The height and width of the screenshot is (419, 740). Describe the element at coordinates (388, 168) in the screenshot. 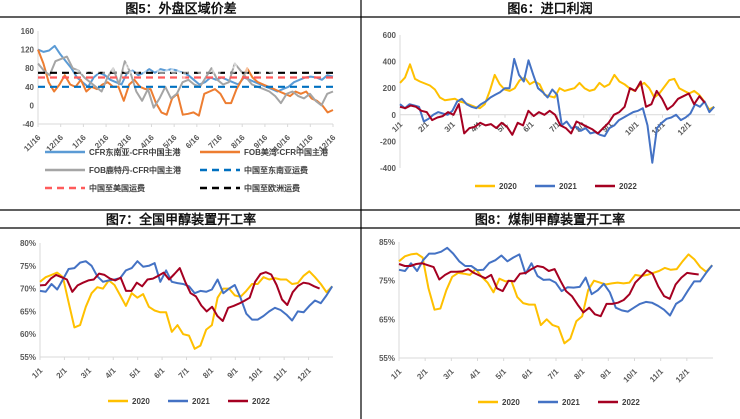

I see `y-tick-label: -400` at that location.